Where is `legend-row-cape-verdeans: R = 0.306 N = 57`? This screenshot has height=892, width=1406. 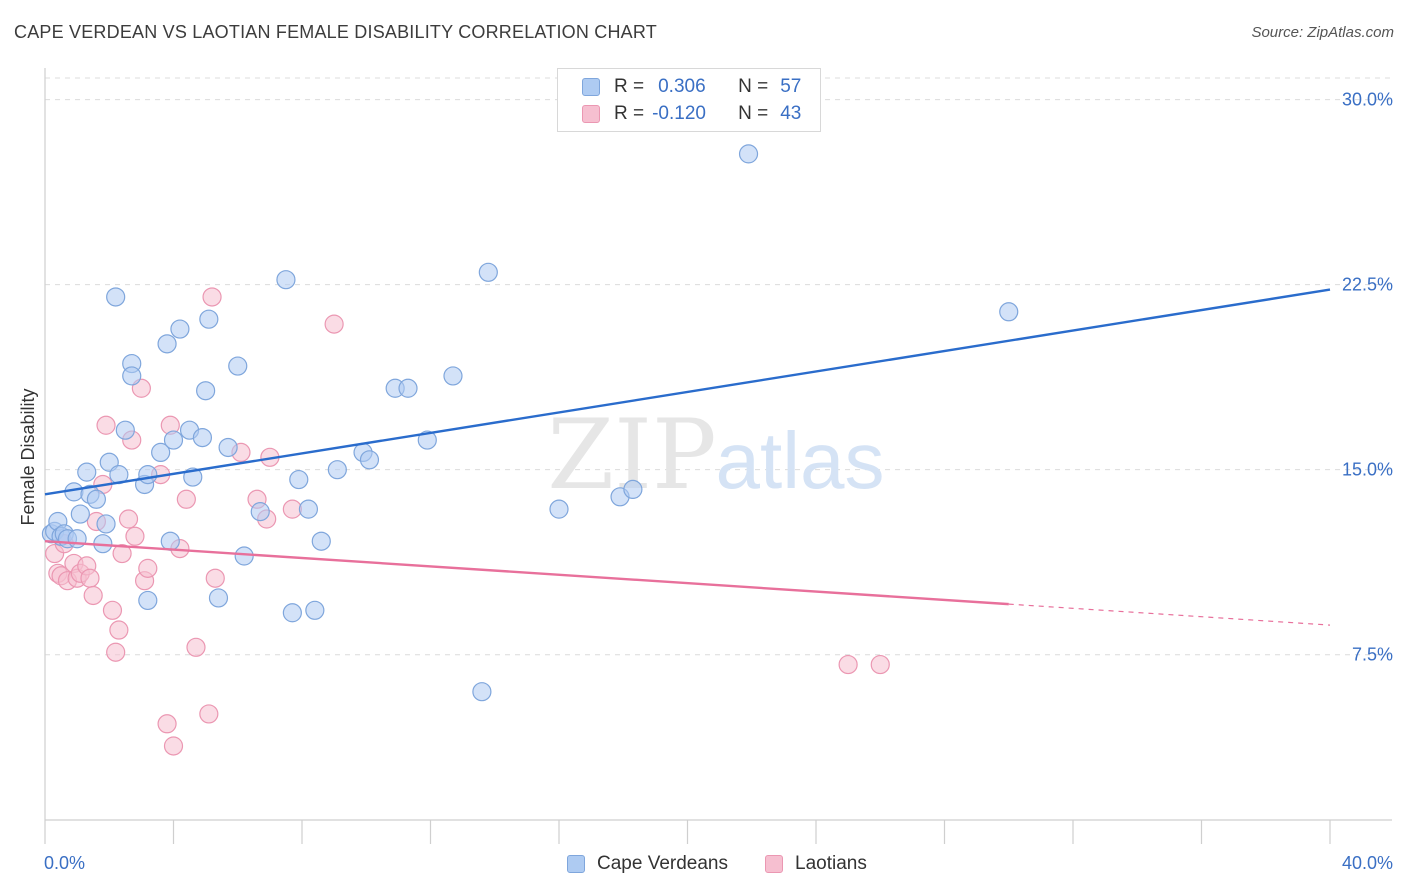 legend-row-cape-verdeans: R = 0.306 N = 57 is located at coordinates (691, 87).